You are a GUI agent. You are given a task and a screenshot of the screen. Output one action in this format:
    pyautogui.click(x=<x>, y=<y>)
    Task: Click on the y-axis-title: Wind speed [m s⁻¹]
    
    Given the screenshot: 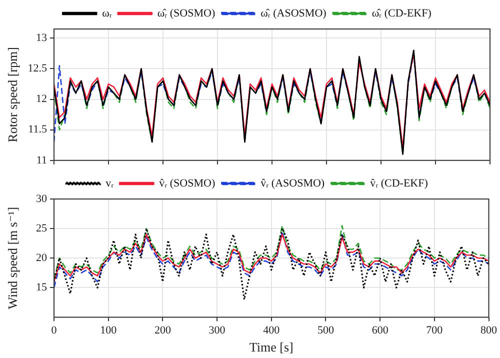 What is the action you would take?
    pyautogui.click(x=12, y=258)
    